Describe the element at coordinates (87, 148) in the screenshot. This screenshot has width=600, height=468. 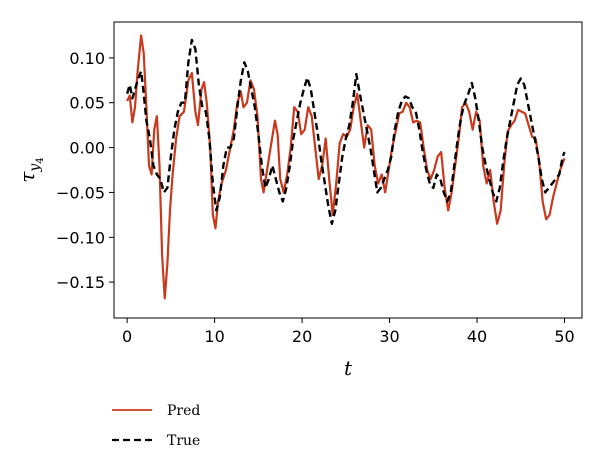
I see `y-tick-label: 0.00` at that location.